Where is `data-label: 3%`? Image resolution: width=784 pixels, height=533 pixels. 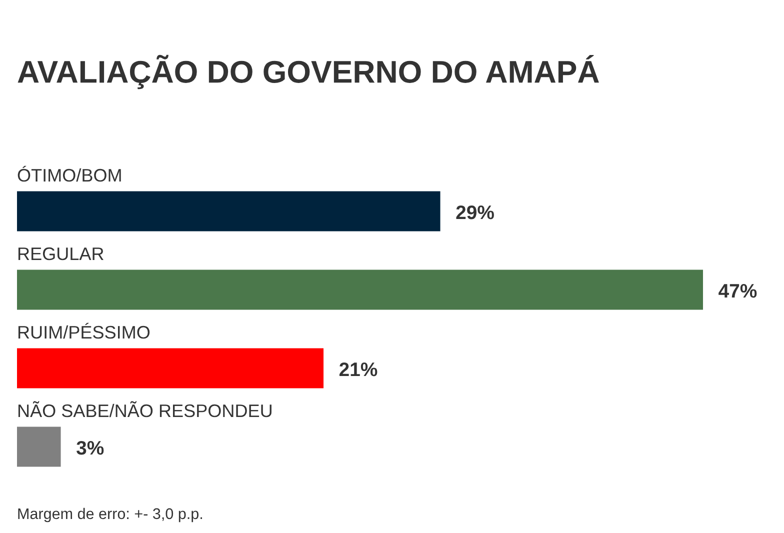
data-label: 3% is located at coordinates (90, 447).